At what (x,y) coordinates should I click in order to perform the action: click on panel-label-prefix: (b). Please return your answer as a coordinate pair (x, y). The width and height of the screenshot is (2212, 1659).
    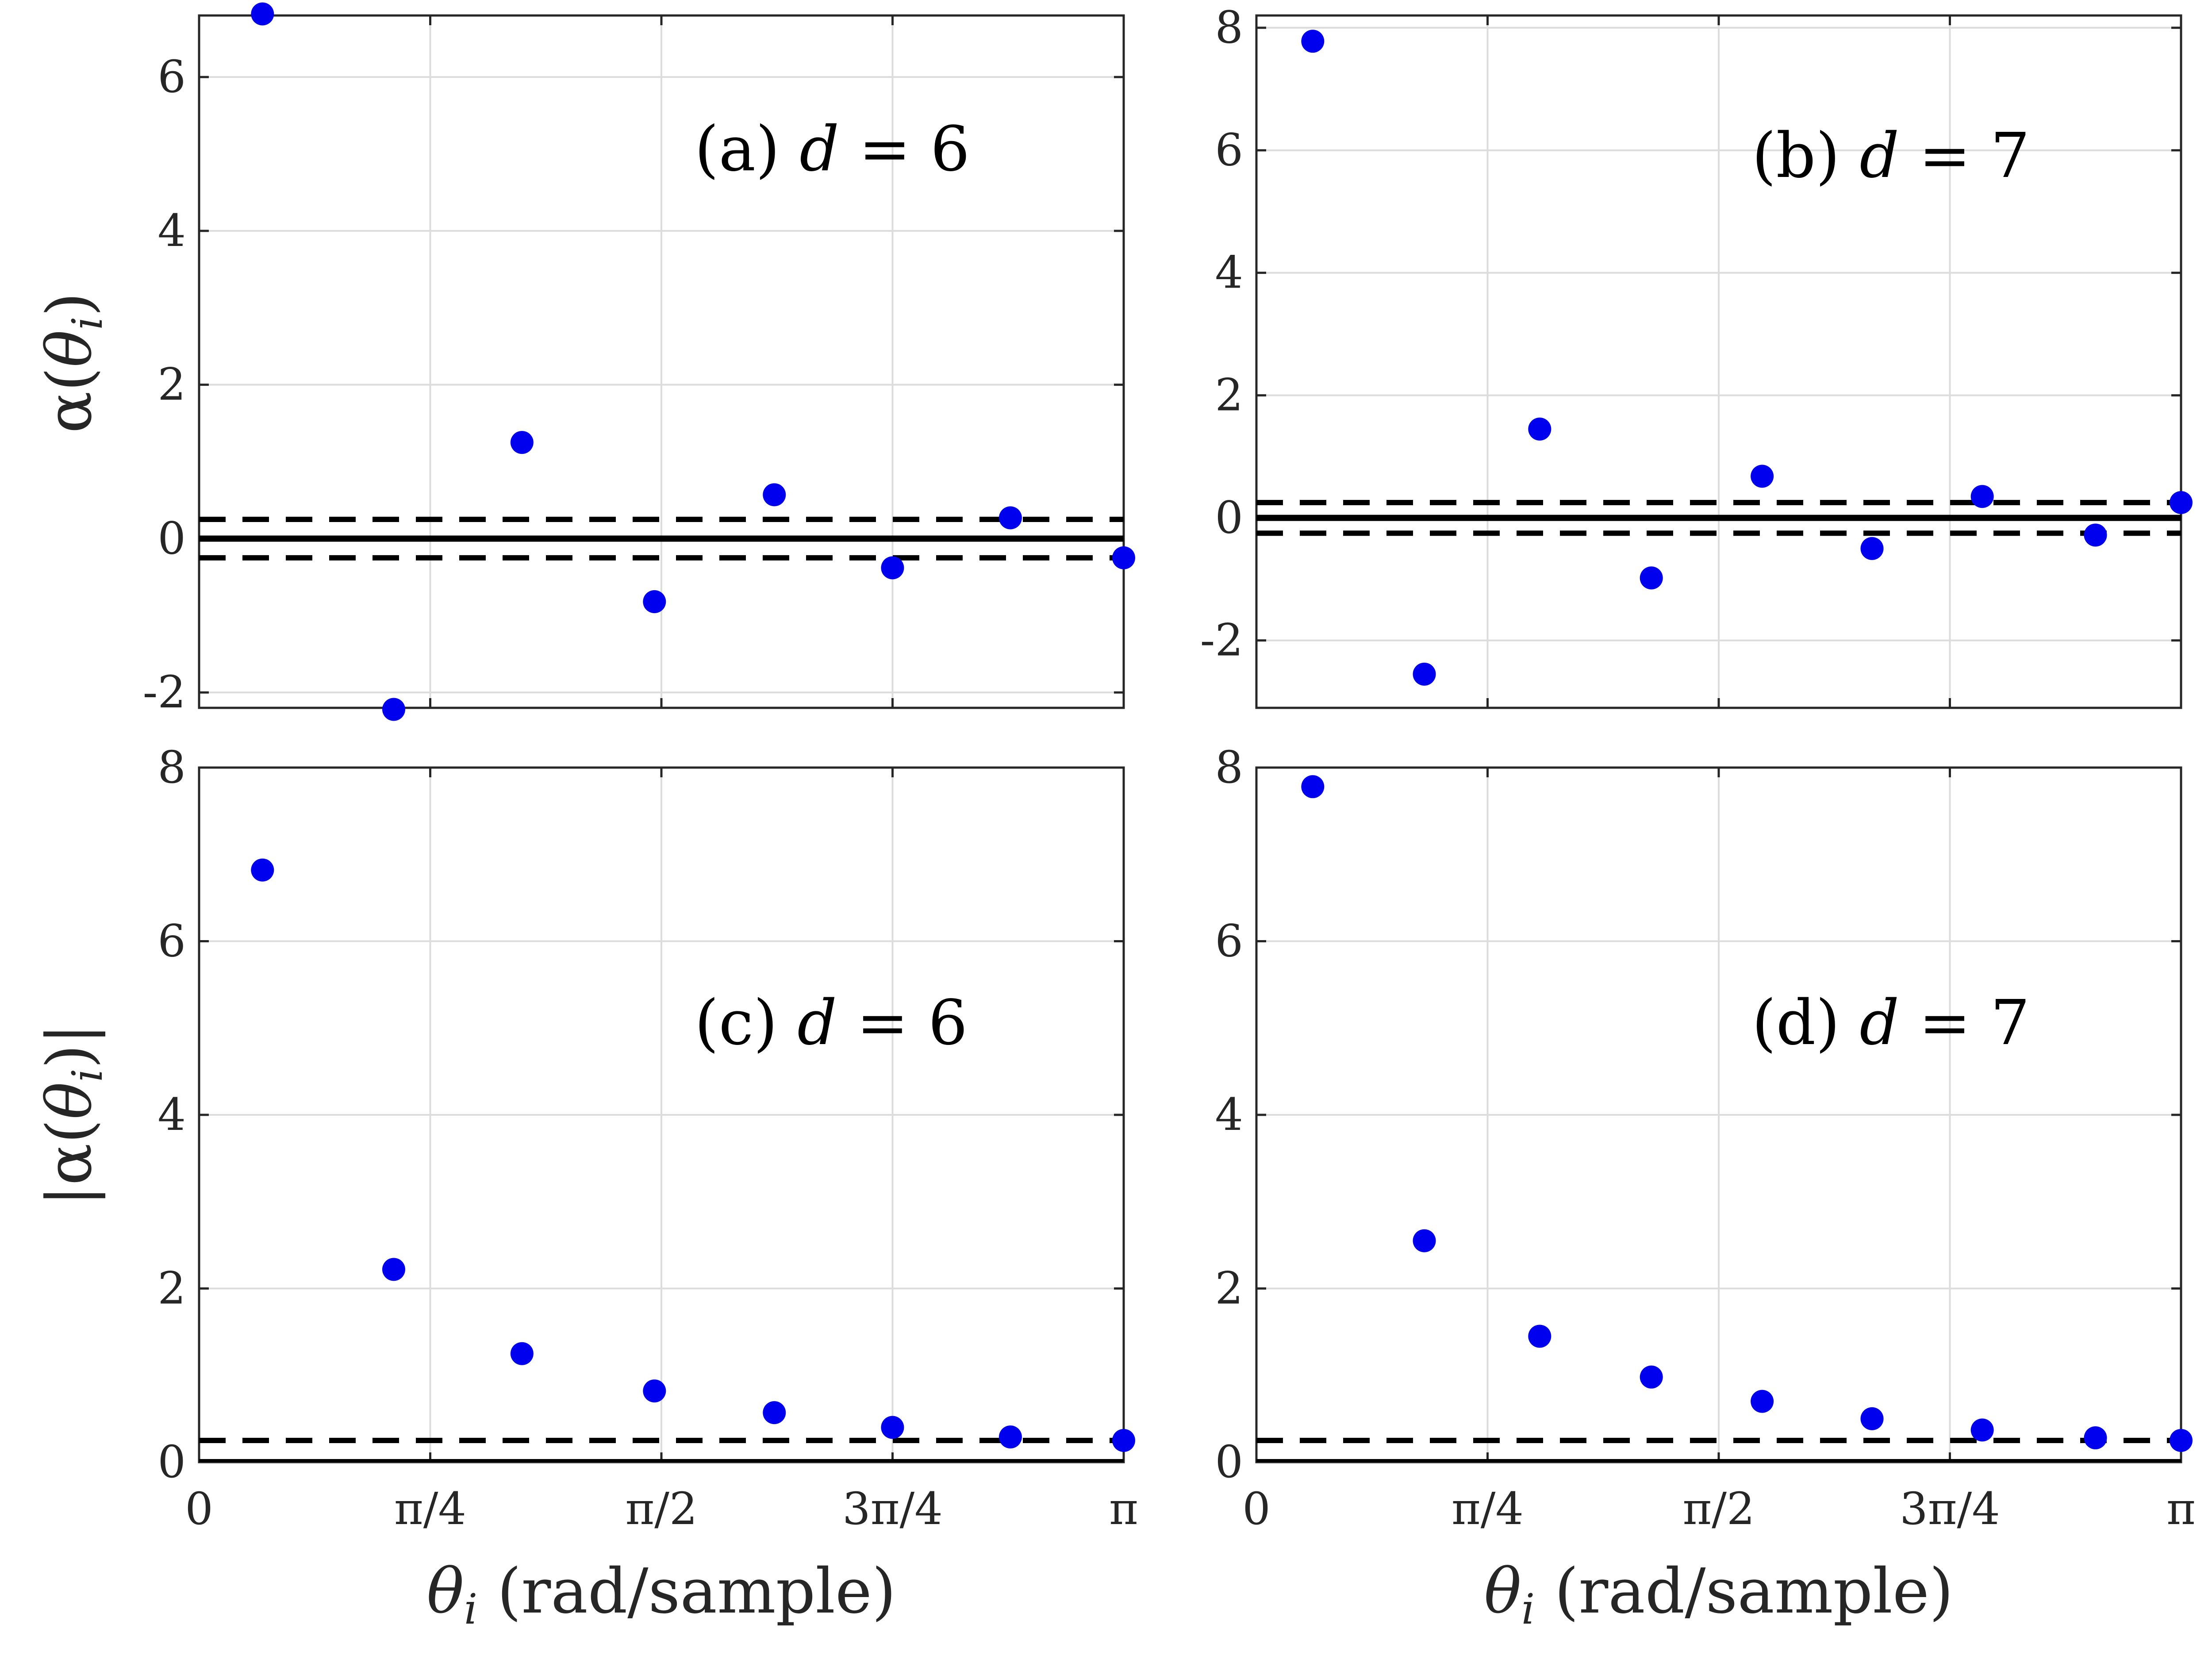
    Looking at the image, I should click on (1806, 156).